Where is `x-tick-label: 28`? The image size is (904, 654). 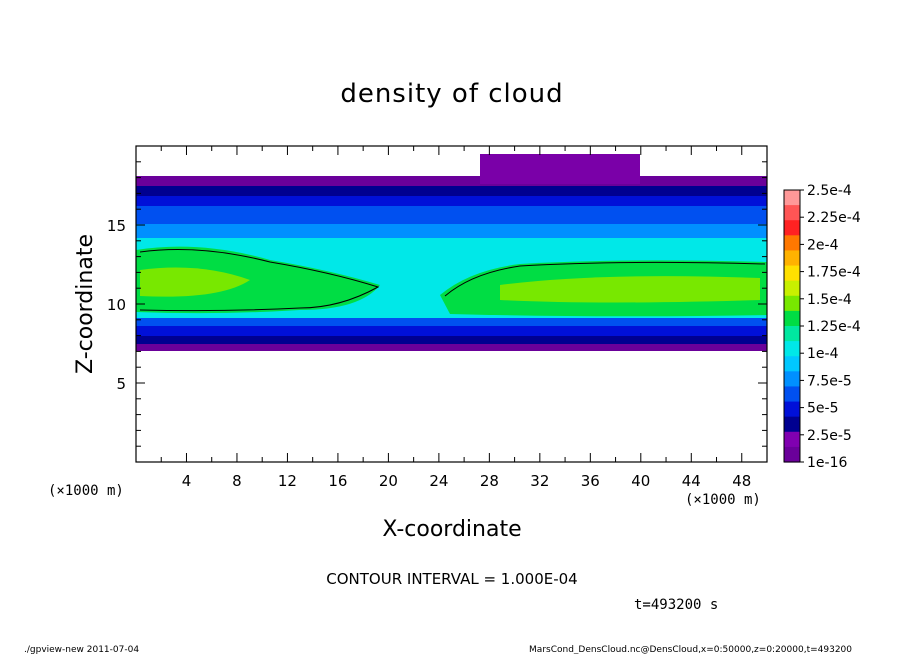
x-tick-label: 28 is located at coordinates (489, 481).